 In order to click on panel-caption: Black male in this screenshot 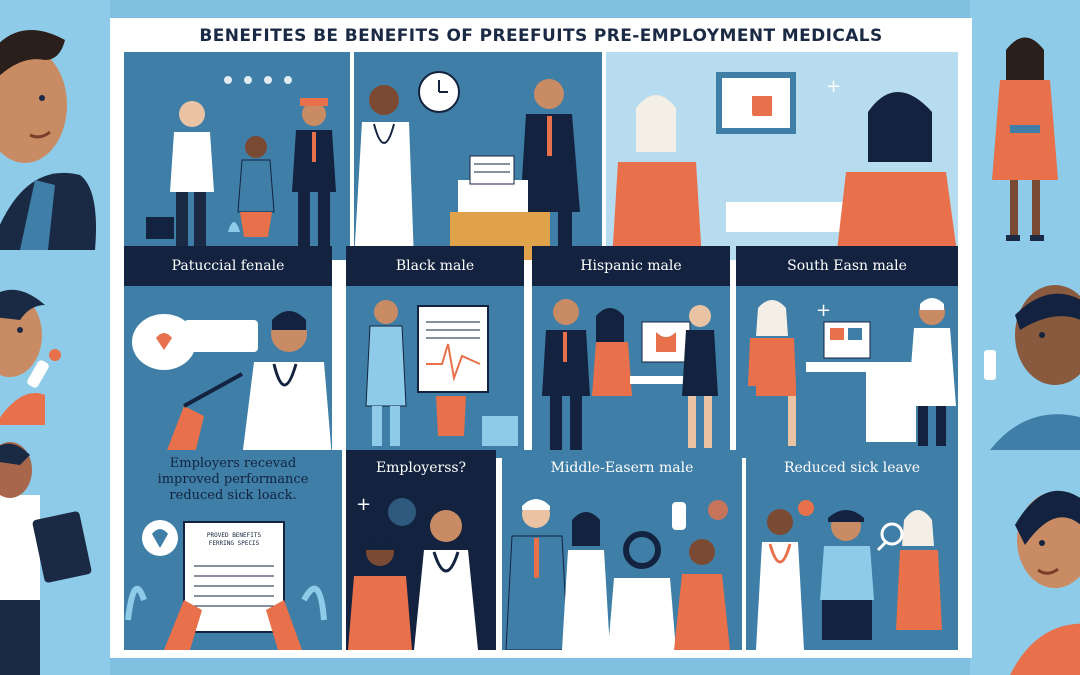, I will do `click(435, 266)`.